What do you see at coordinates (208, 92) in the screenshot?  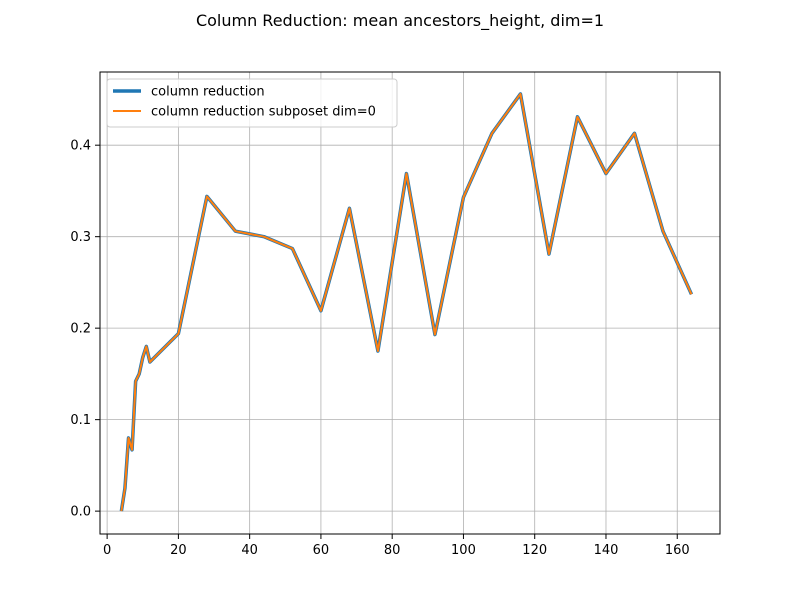 I see `legend-label-1: column reduction` at bounding box center [208, 92].